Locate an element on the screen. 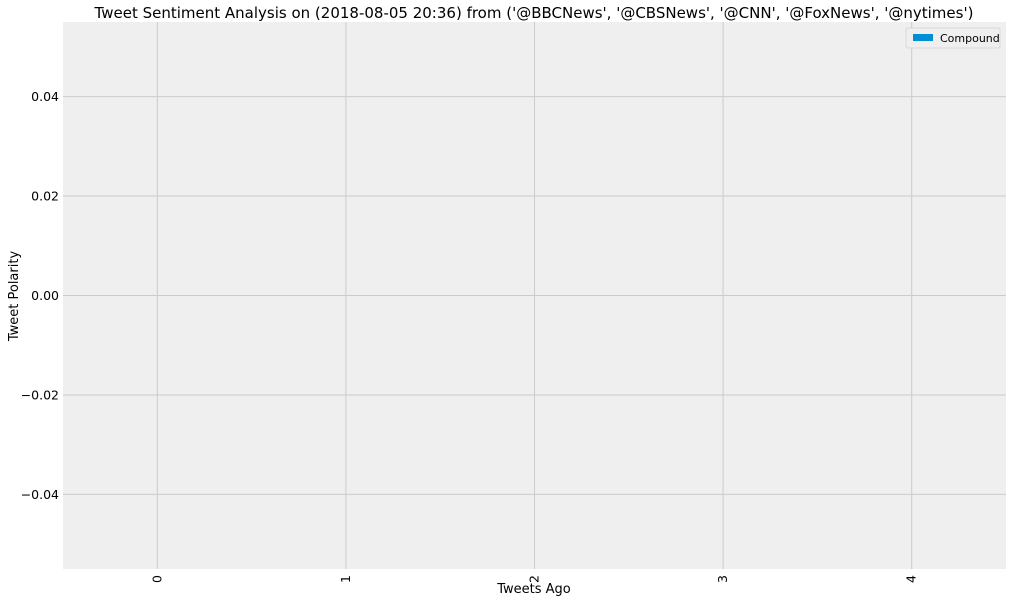 This screenshot has height=603, width=1010. y-ticks: −0.04 −0.02 0.00 0.02 0.04 is located at coordinates (40, 295).